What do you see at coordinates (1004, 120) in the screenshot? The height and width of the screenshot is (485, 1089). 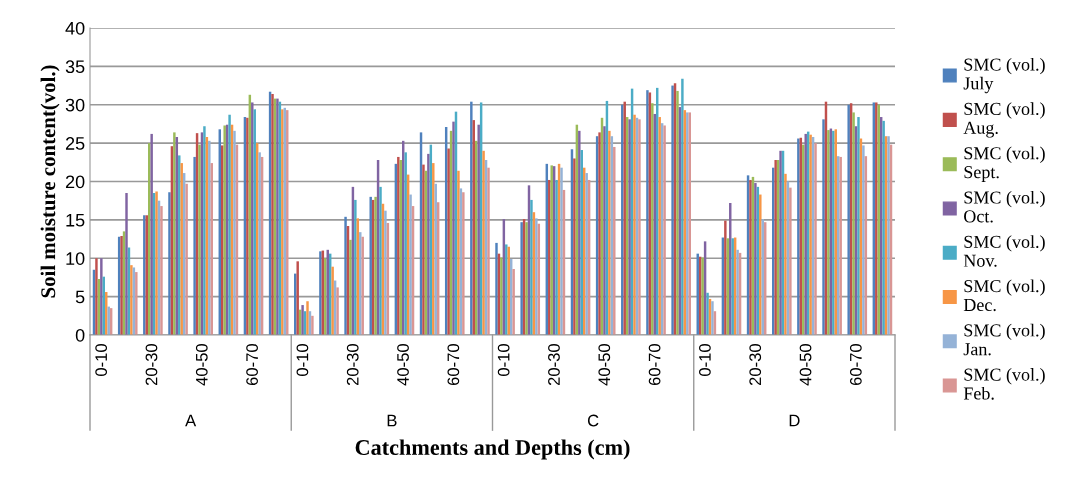 I see `legend-label: SMC (vol.) Aug.` at bounding box center [1004, 120].